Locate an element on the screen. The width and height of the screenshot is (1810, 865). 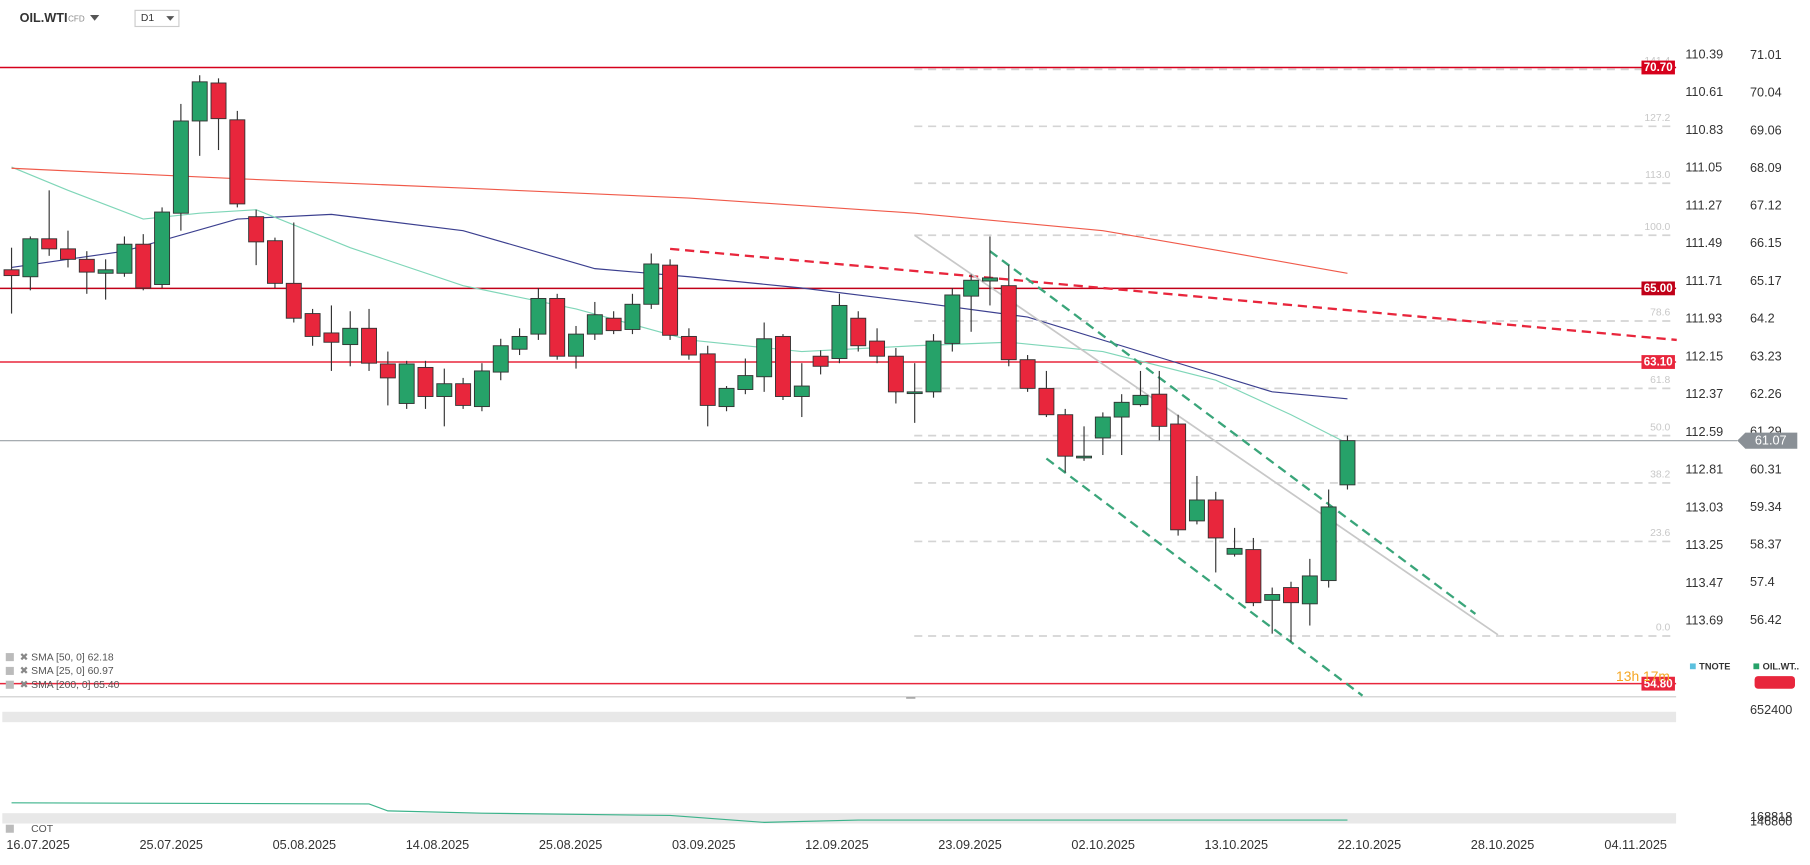
x-tick-label: 05.08.2025 is located at coordinates (304, 845).